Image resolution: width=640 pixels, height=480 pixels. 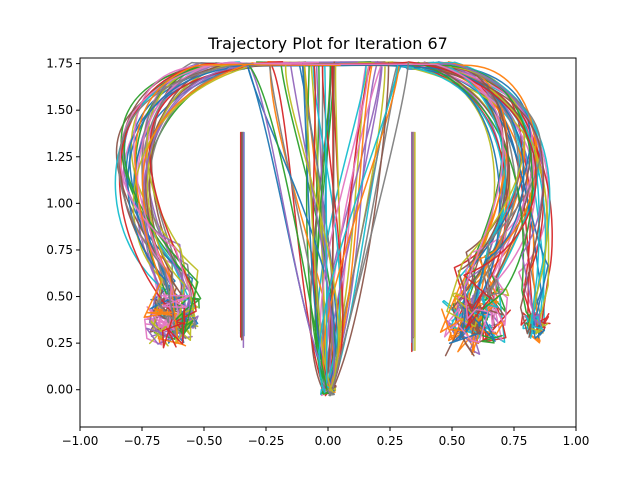 What do you see at coordinates (452, 441) in the screenshot?
I see `x-tick-label: 0.50` at bounding box center [452, 441].